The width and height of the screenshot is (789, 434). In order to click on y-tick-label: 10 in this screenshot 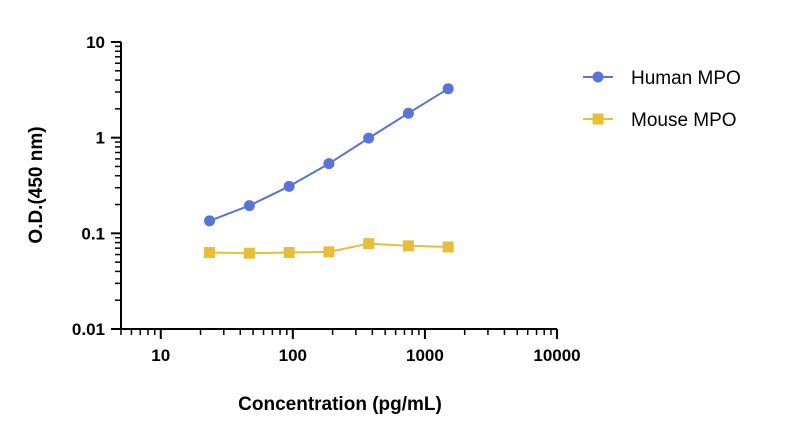, I will do `click(95, 42)`.